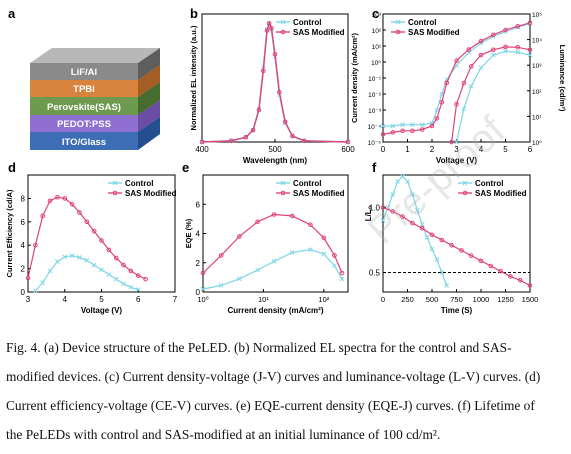 This screenshot has width=571, height=454. Describe the element at coordinates (456, 149) in the screenshot. I see `chart-c-xtick-label-3: 3` at that location.